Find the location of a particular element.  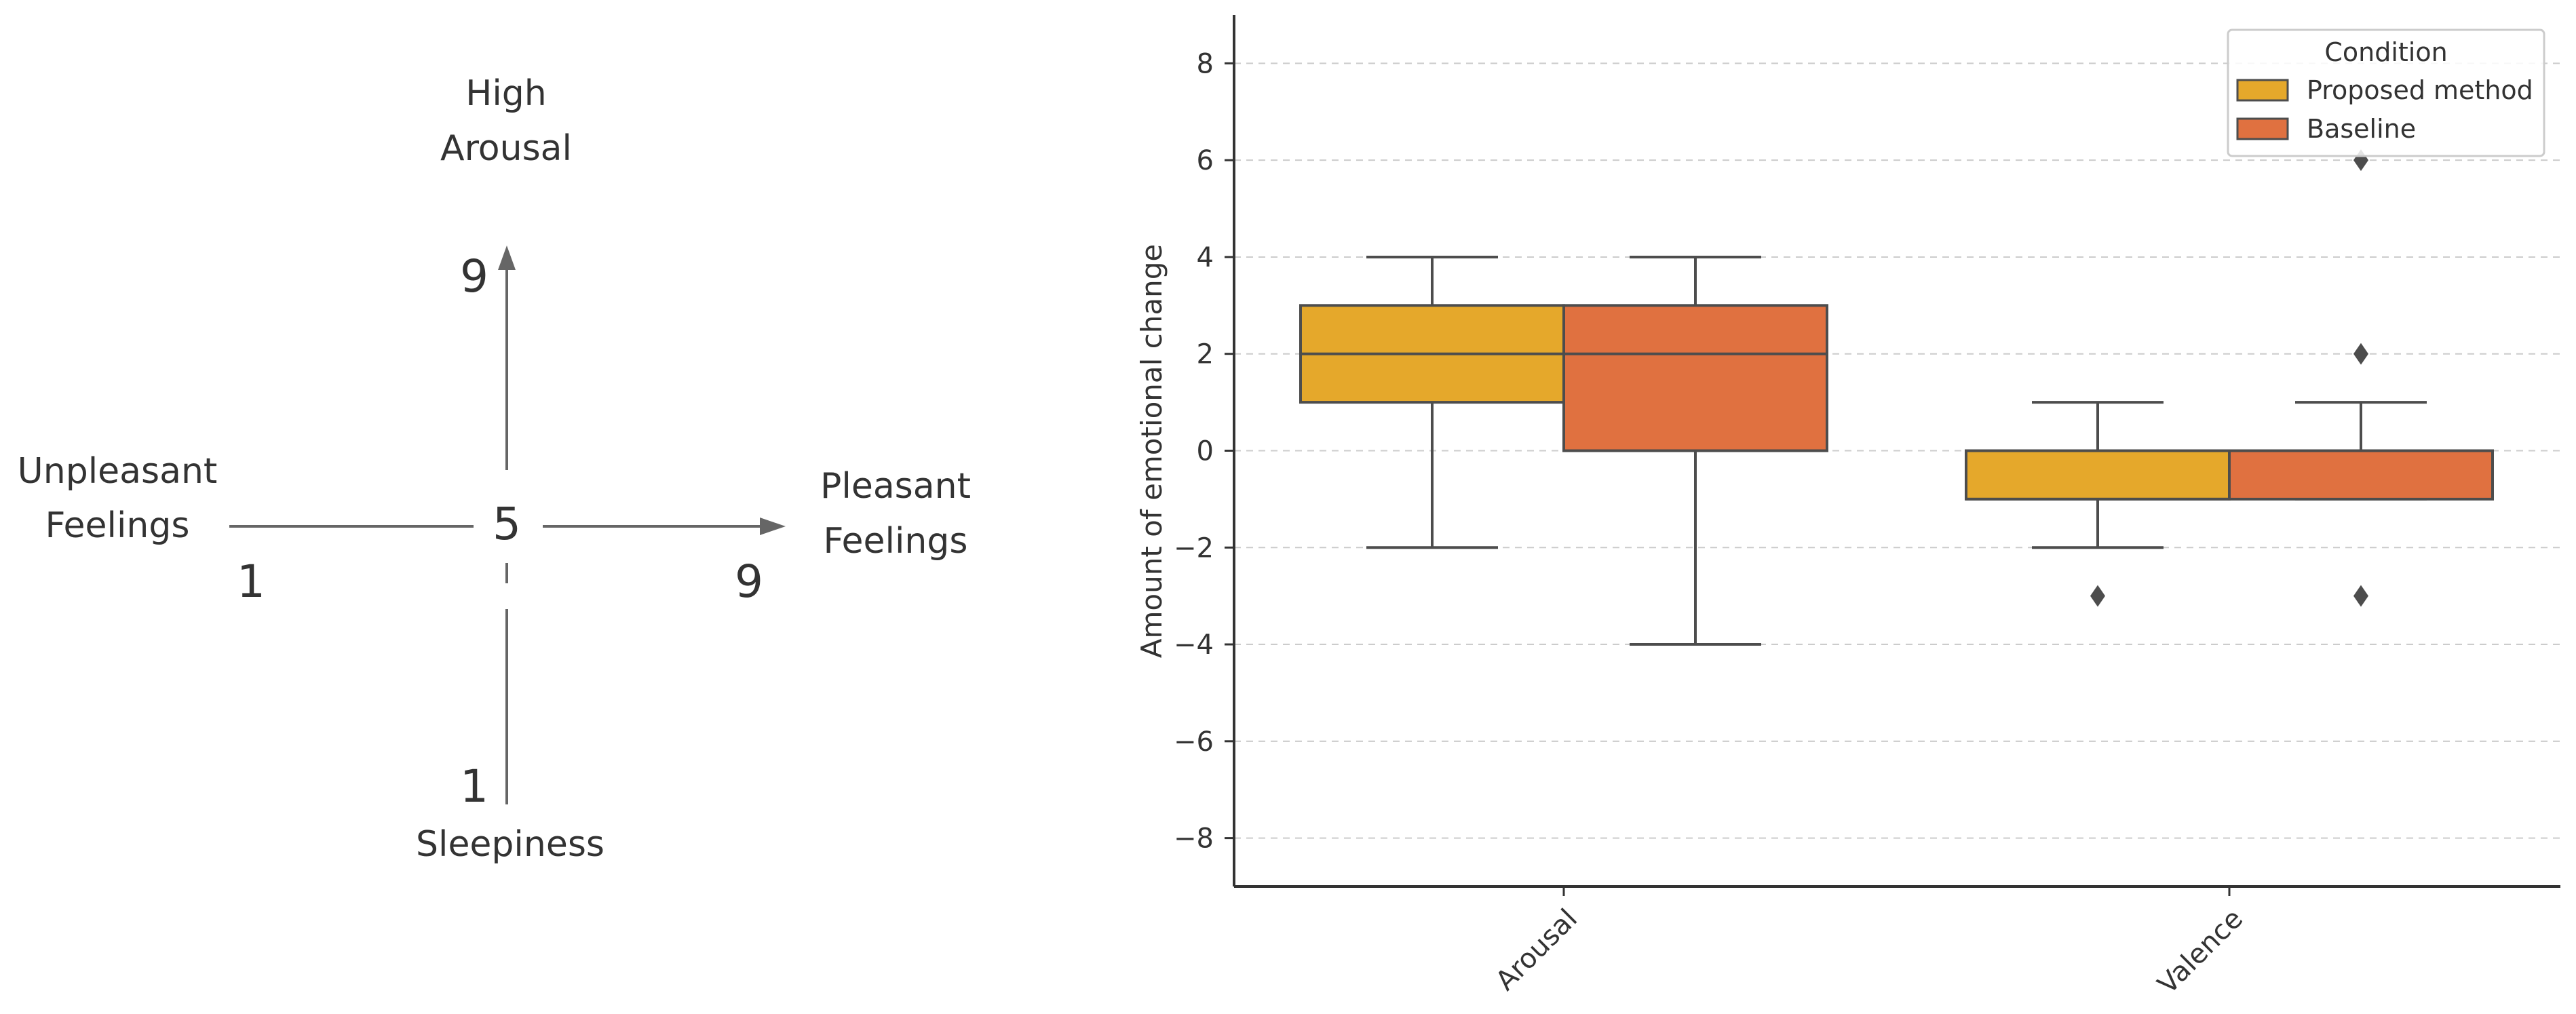

box-baseline-arousal is located at coordinates (1695, 450).